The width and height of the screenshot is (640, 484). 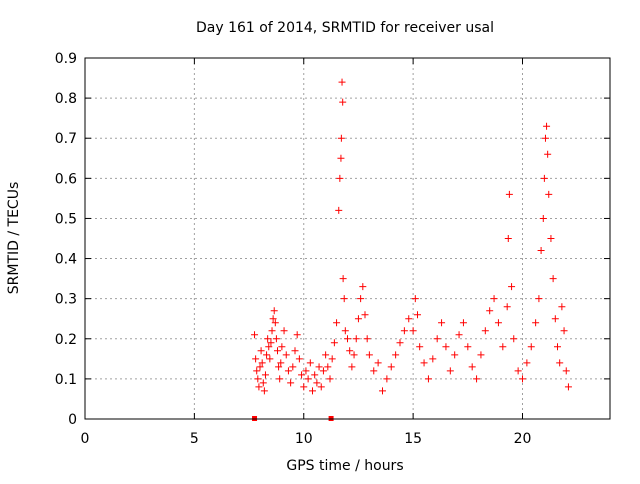 I want to click on y-tick-label-5: 0.5, so click(x=66, y=219).